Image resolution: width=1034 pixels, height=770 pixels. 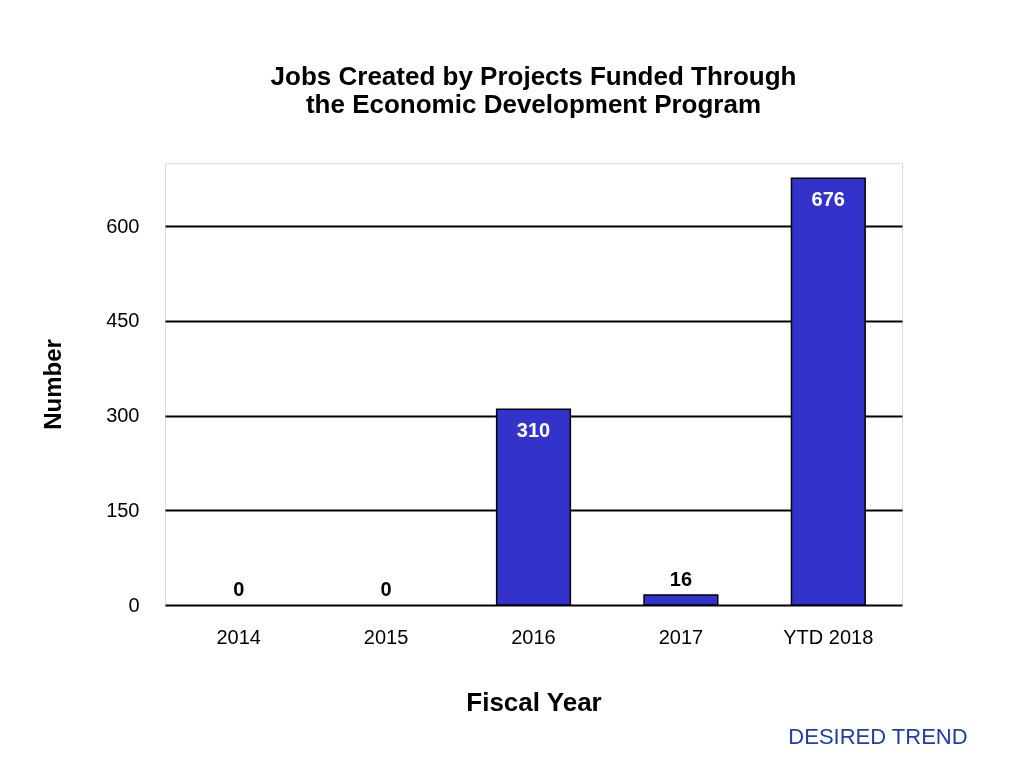 What do you see at coordinates (828, 636) in the screenshot?
I see `x-tick-label: YTD 2018` at bounding box center [828, 636].